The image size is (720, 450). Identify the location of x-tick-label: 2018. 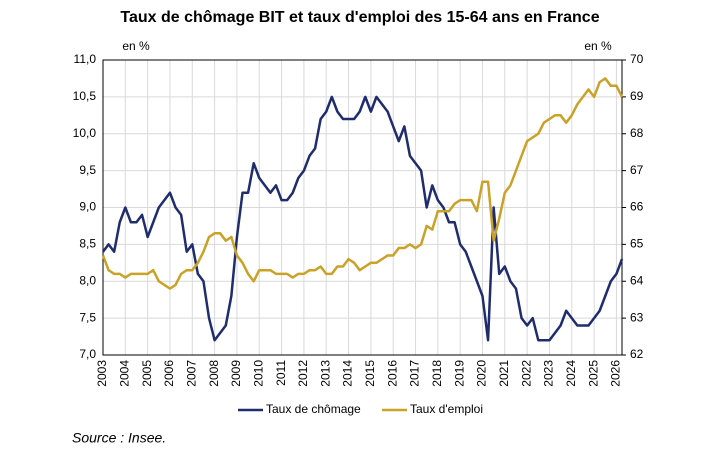
(437, 373).